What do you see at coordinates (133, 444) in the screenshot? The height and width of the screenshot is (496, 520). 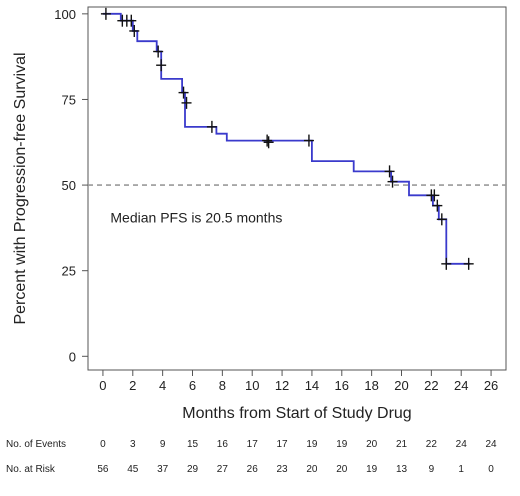 I see `risk-cell: 3` at bounding box center [133, 444].